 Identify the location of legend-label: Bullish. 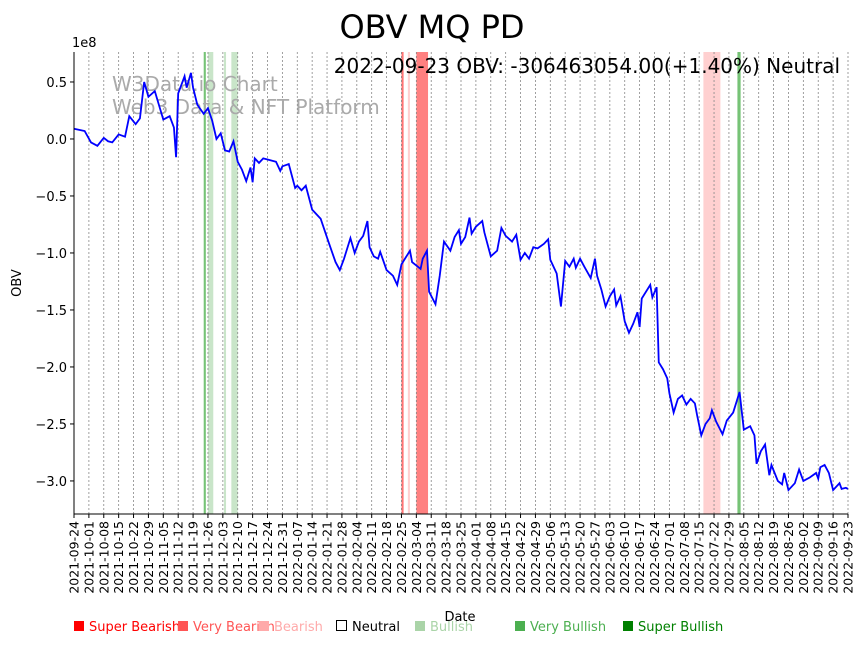
(452, 627).